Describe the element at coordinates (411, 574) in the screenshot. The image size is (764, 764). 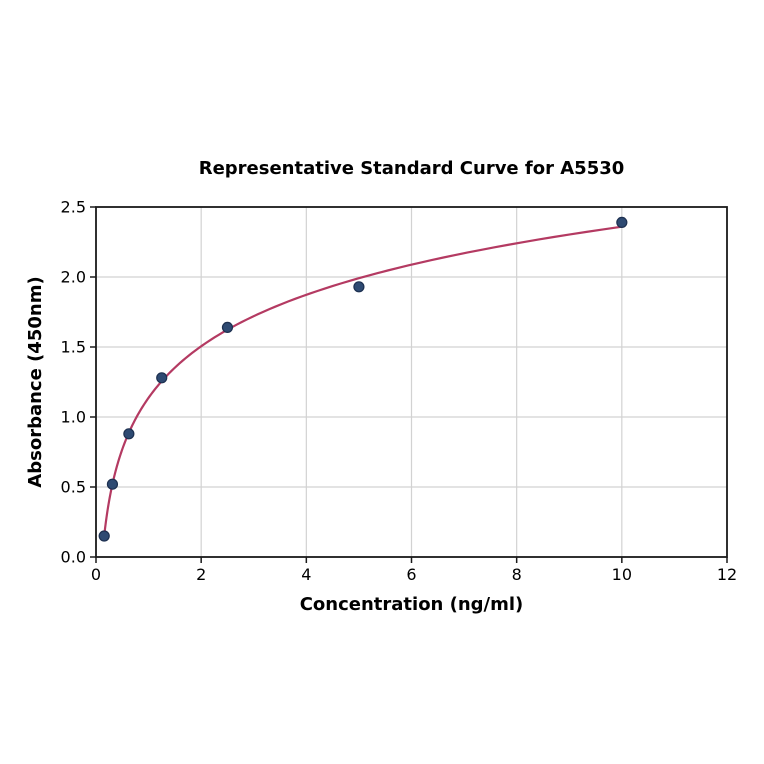
I see `x-tick-label: 6` at that location.